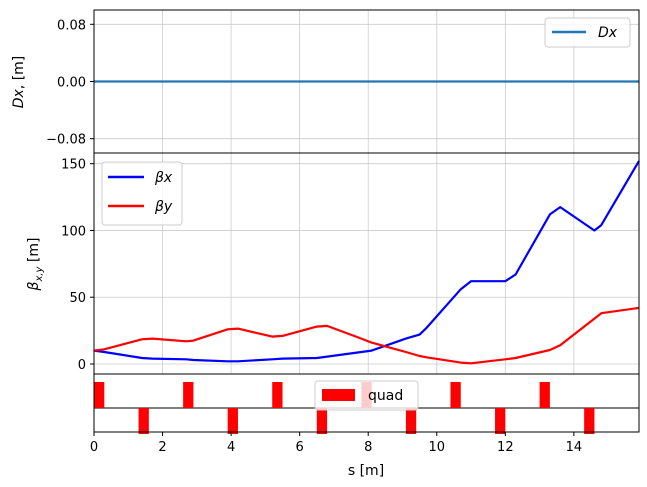  Describe the element at coordinates (574, 447) in the screenshot. I see `xtick-label-7: 14` at that location.